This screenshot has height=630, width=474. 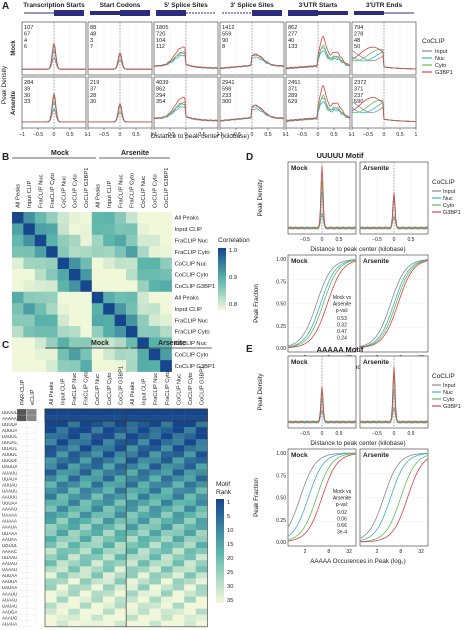 I want to click on panel-e-bottom-ylabel: Peak Fraction, so click(x=256, y=497).